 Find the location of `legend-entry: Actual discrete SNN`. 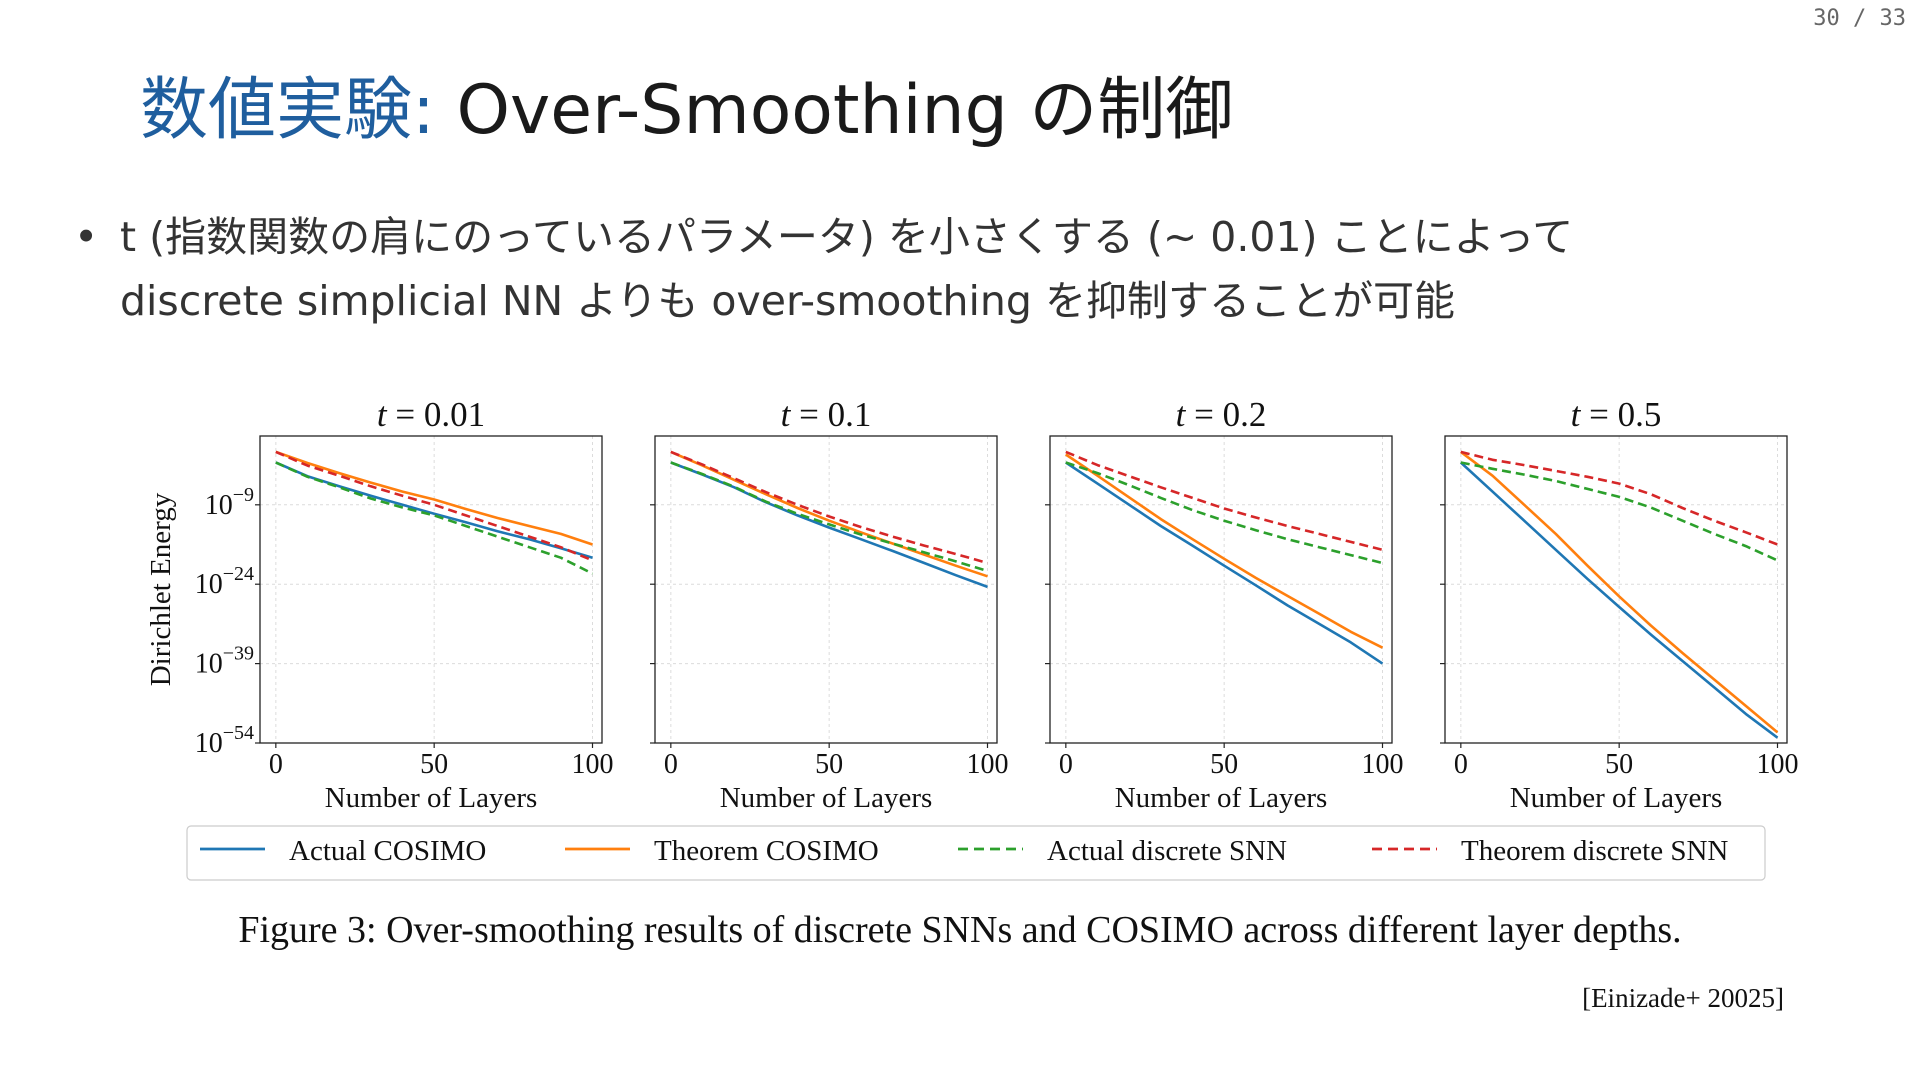

legend-entry: Actual discrete SNN is located at coordinates (1167, 851).